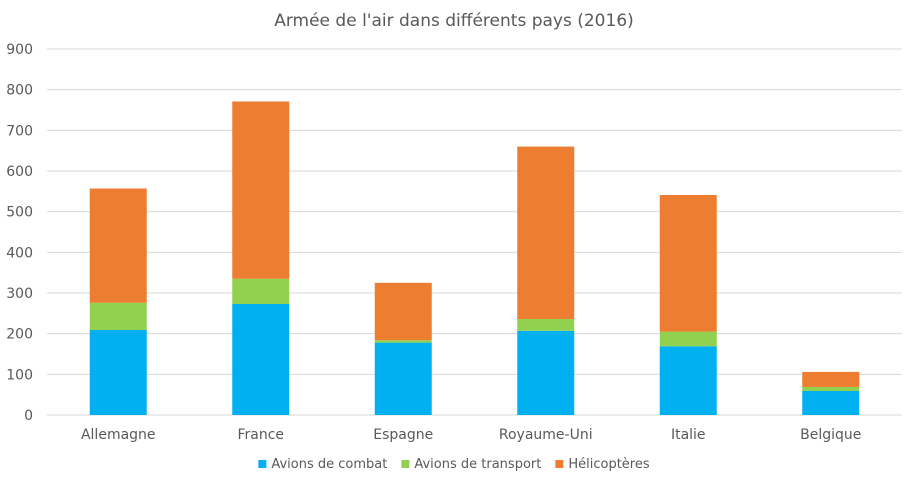 The width and height of the screenshot is (908, 478). What do you see at coordinates (477, 464) in the screenshot?
I see `legend-label: Avions de transport` at bounding box center [477, 464].